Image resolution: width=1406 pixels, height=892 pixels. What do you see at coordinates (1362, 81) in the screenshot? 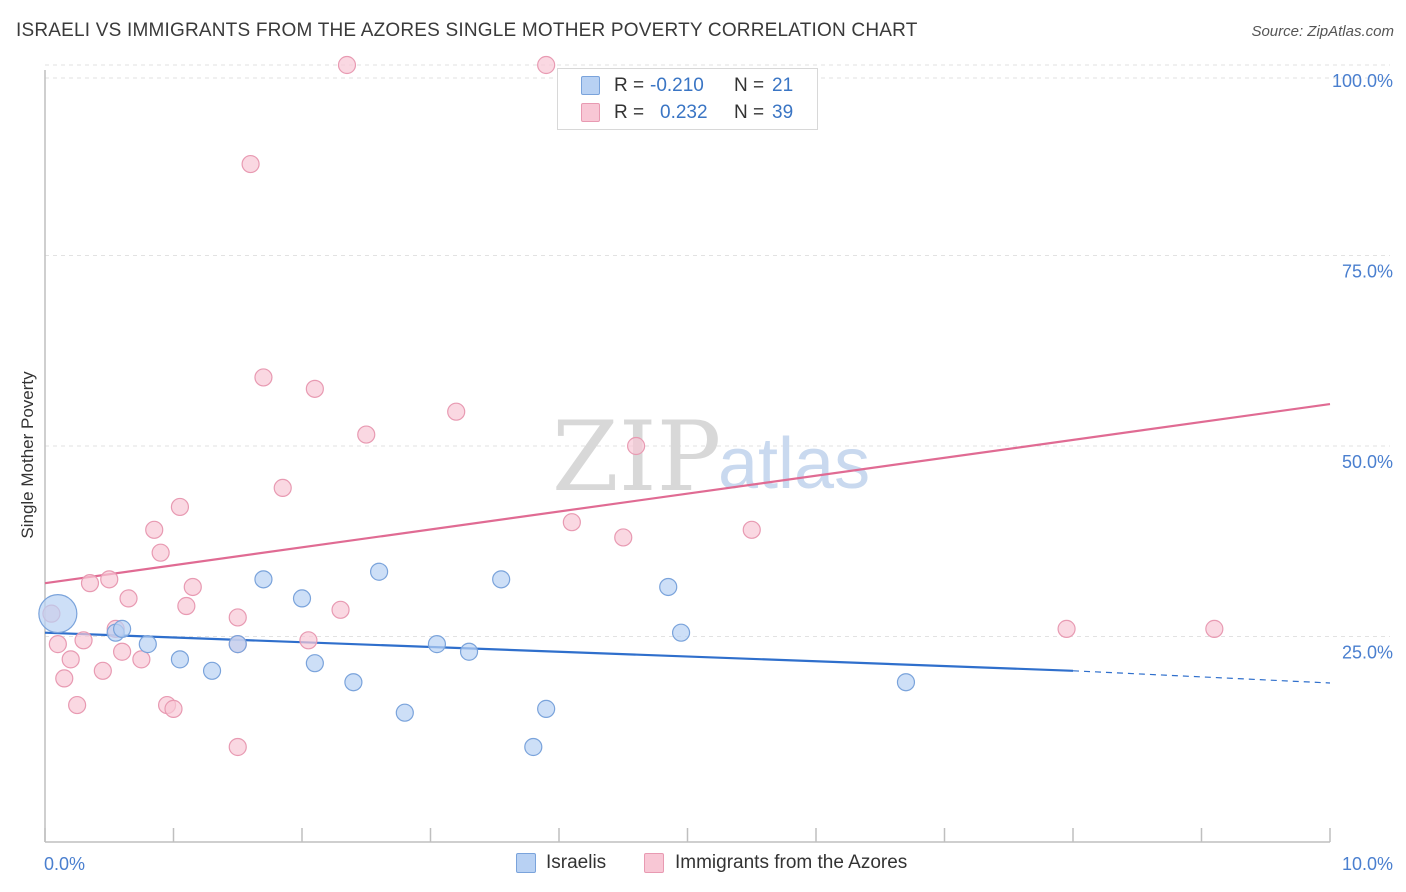
I see `y-tick-label: 100.0%` at bounding box center [1362, 81].